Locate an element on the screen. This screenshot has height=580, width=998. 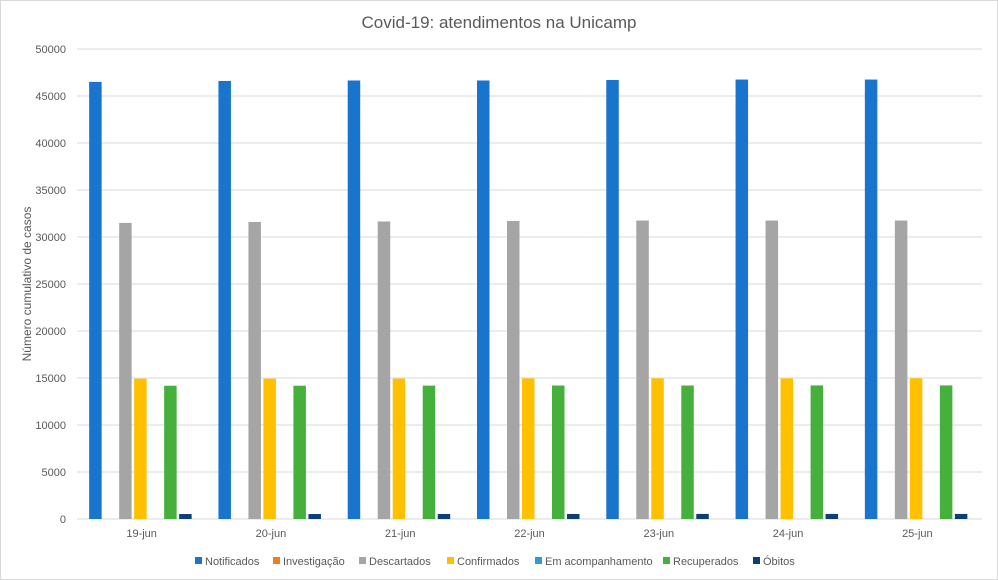
x-tick-label: 19-jun is located at coordinates (141, 534).